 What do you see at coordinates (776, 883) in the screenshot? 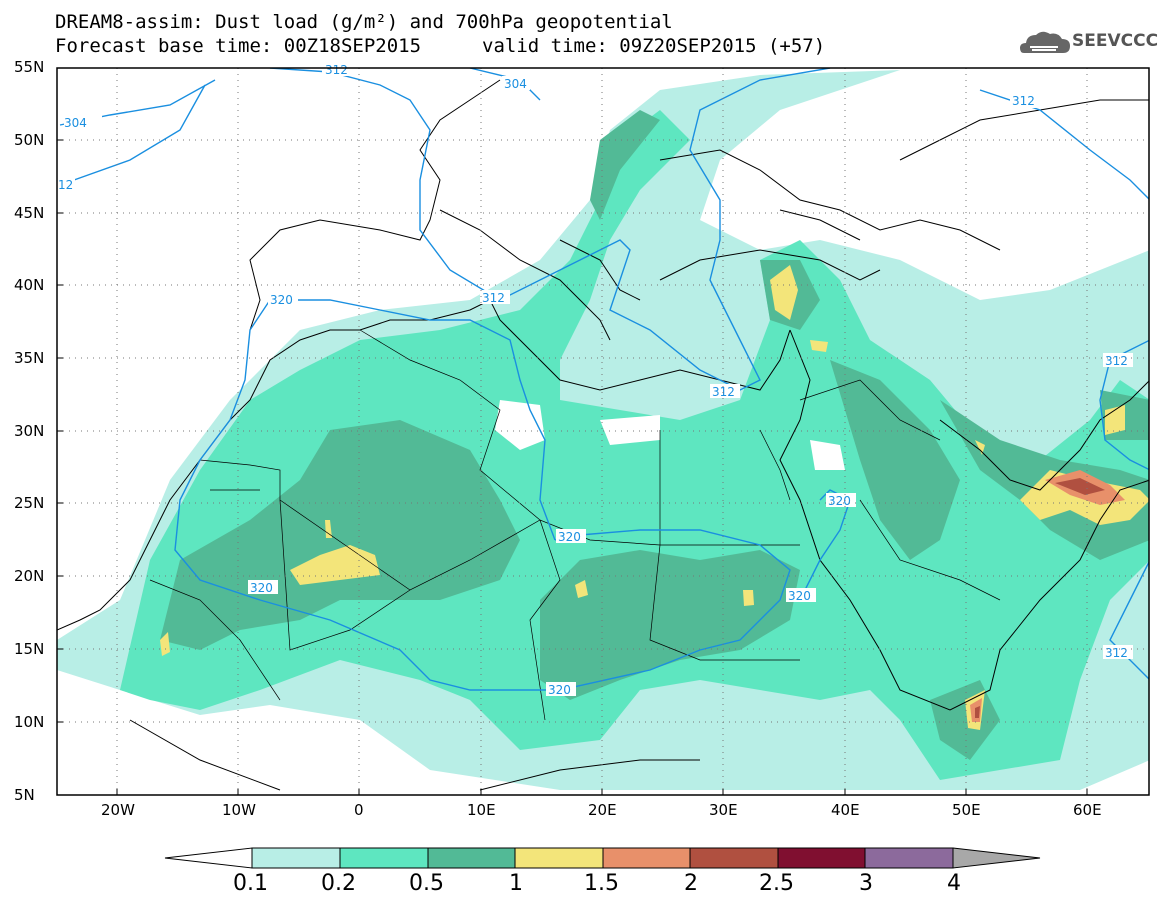
I see `colorbar-label: 2.5` at bounding box center [776, 883].